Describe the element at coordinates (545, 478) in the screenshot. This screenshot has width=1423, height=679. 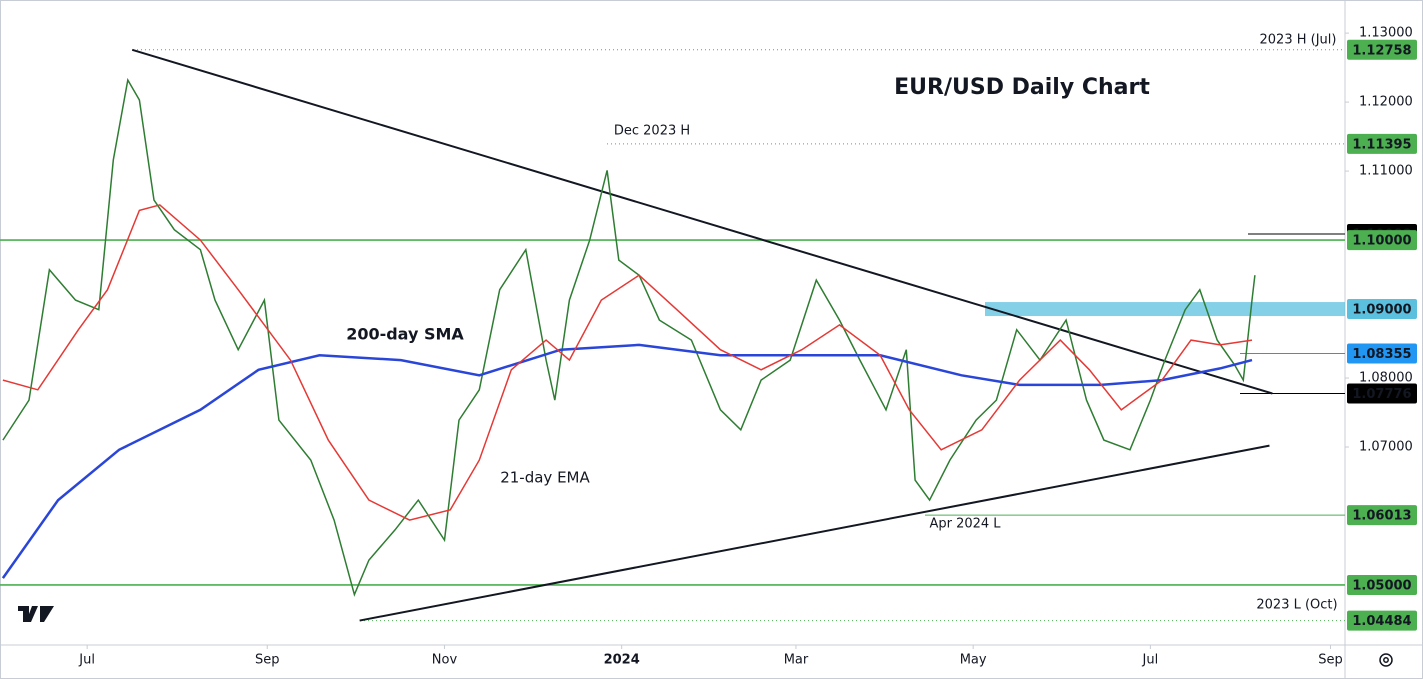
I see `series-label: 21-day EMA` at that location.